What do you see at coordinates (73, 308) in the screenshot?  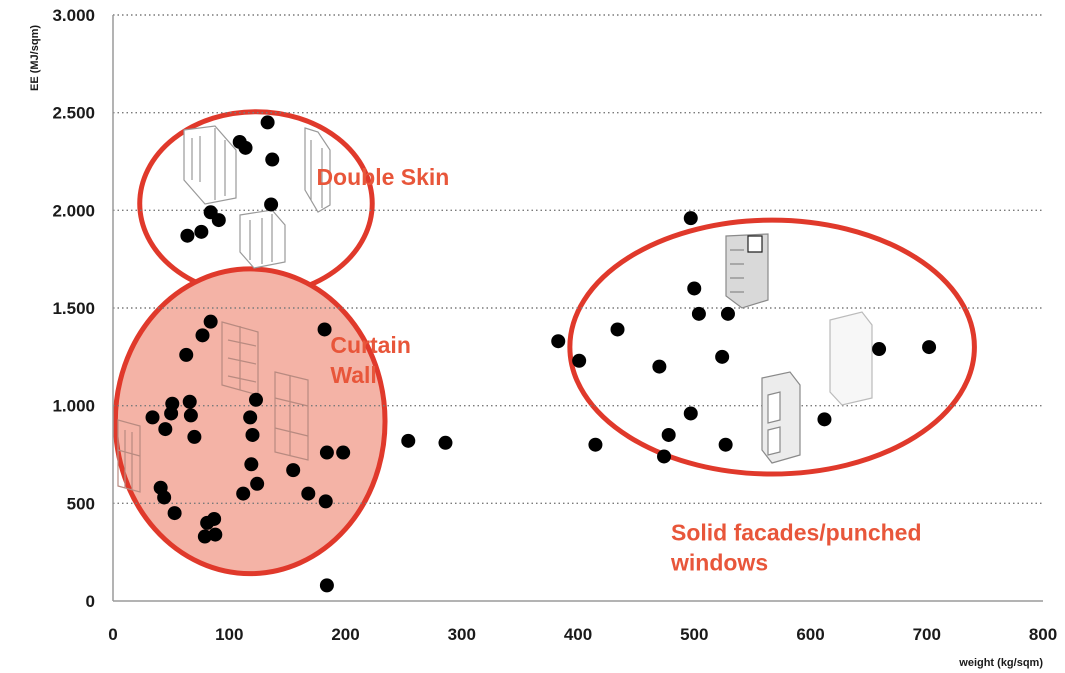 I see `y-tick-label: 1.500` at bounding box center [73, 308].